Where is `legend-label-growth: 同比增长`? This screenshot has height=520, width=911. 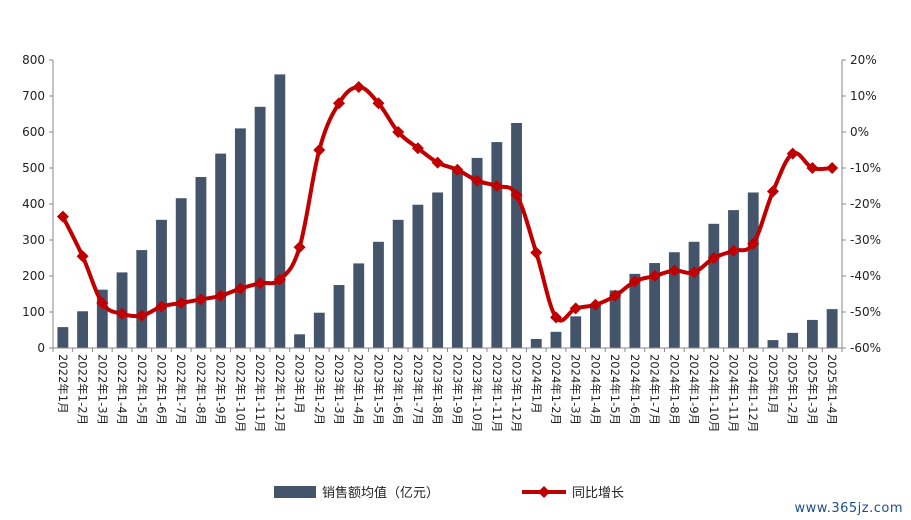 legend-label-growth: 同比增长 is located at coordinates (598, 493).